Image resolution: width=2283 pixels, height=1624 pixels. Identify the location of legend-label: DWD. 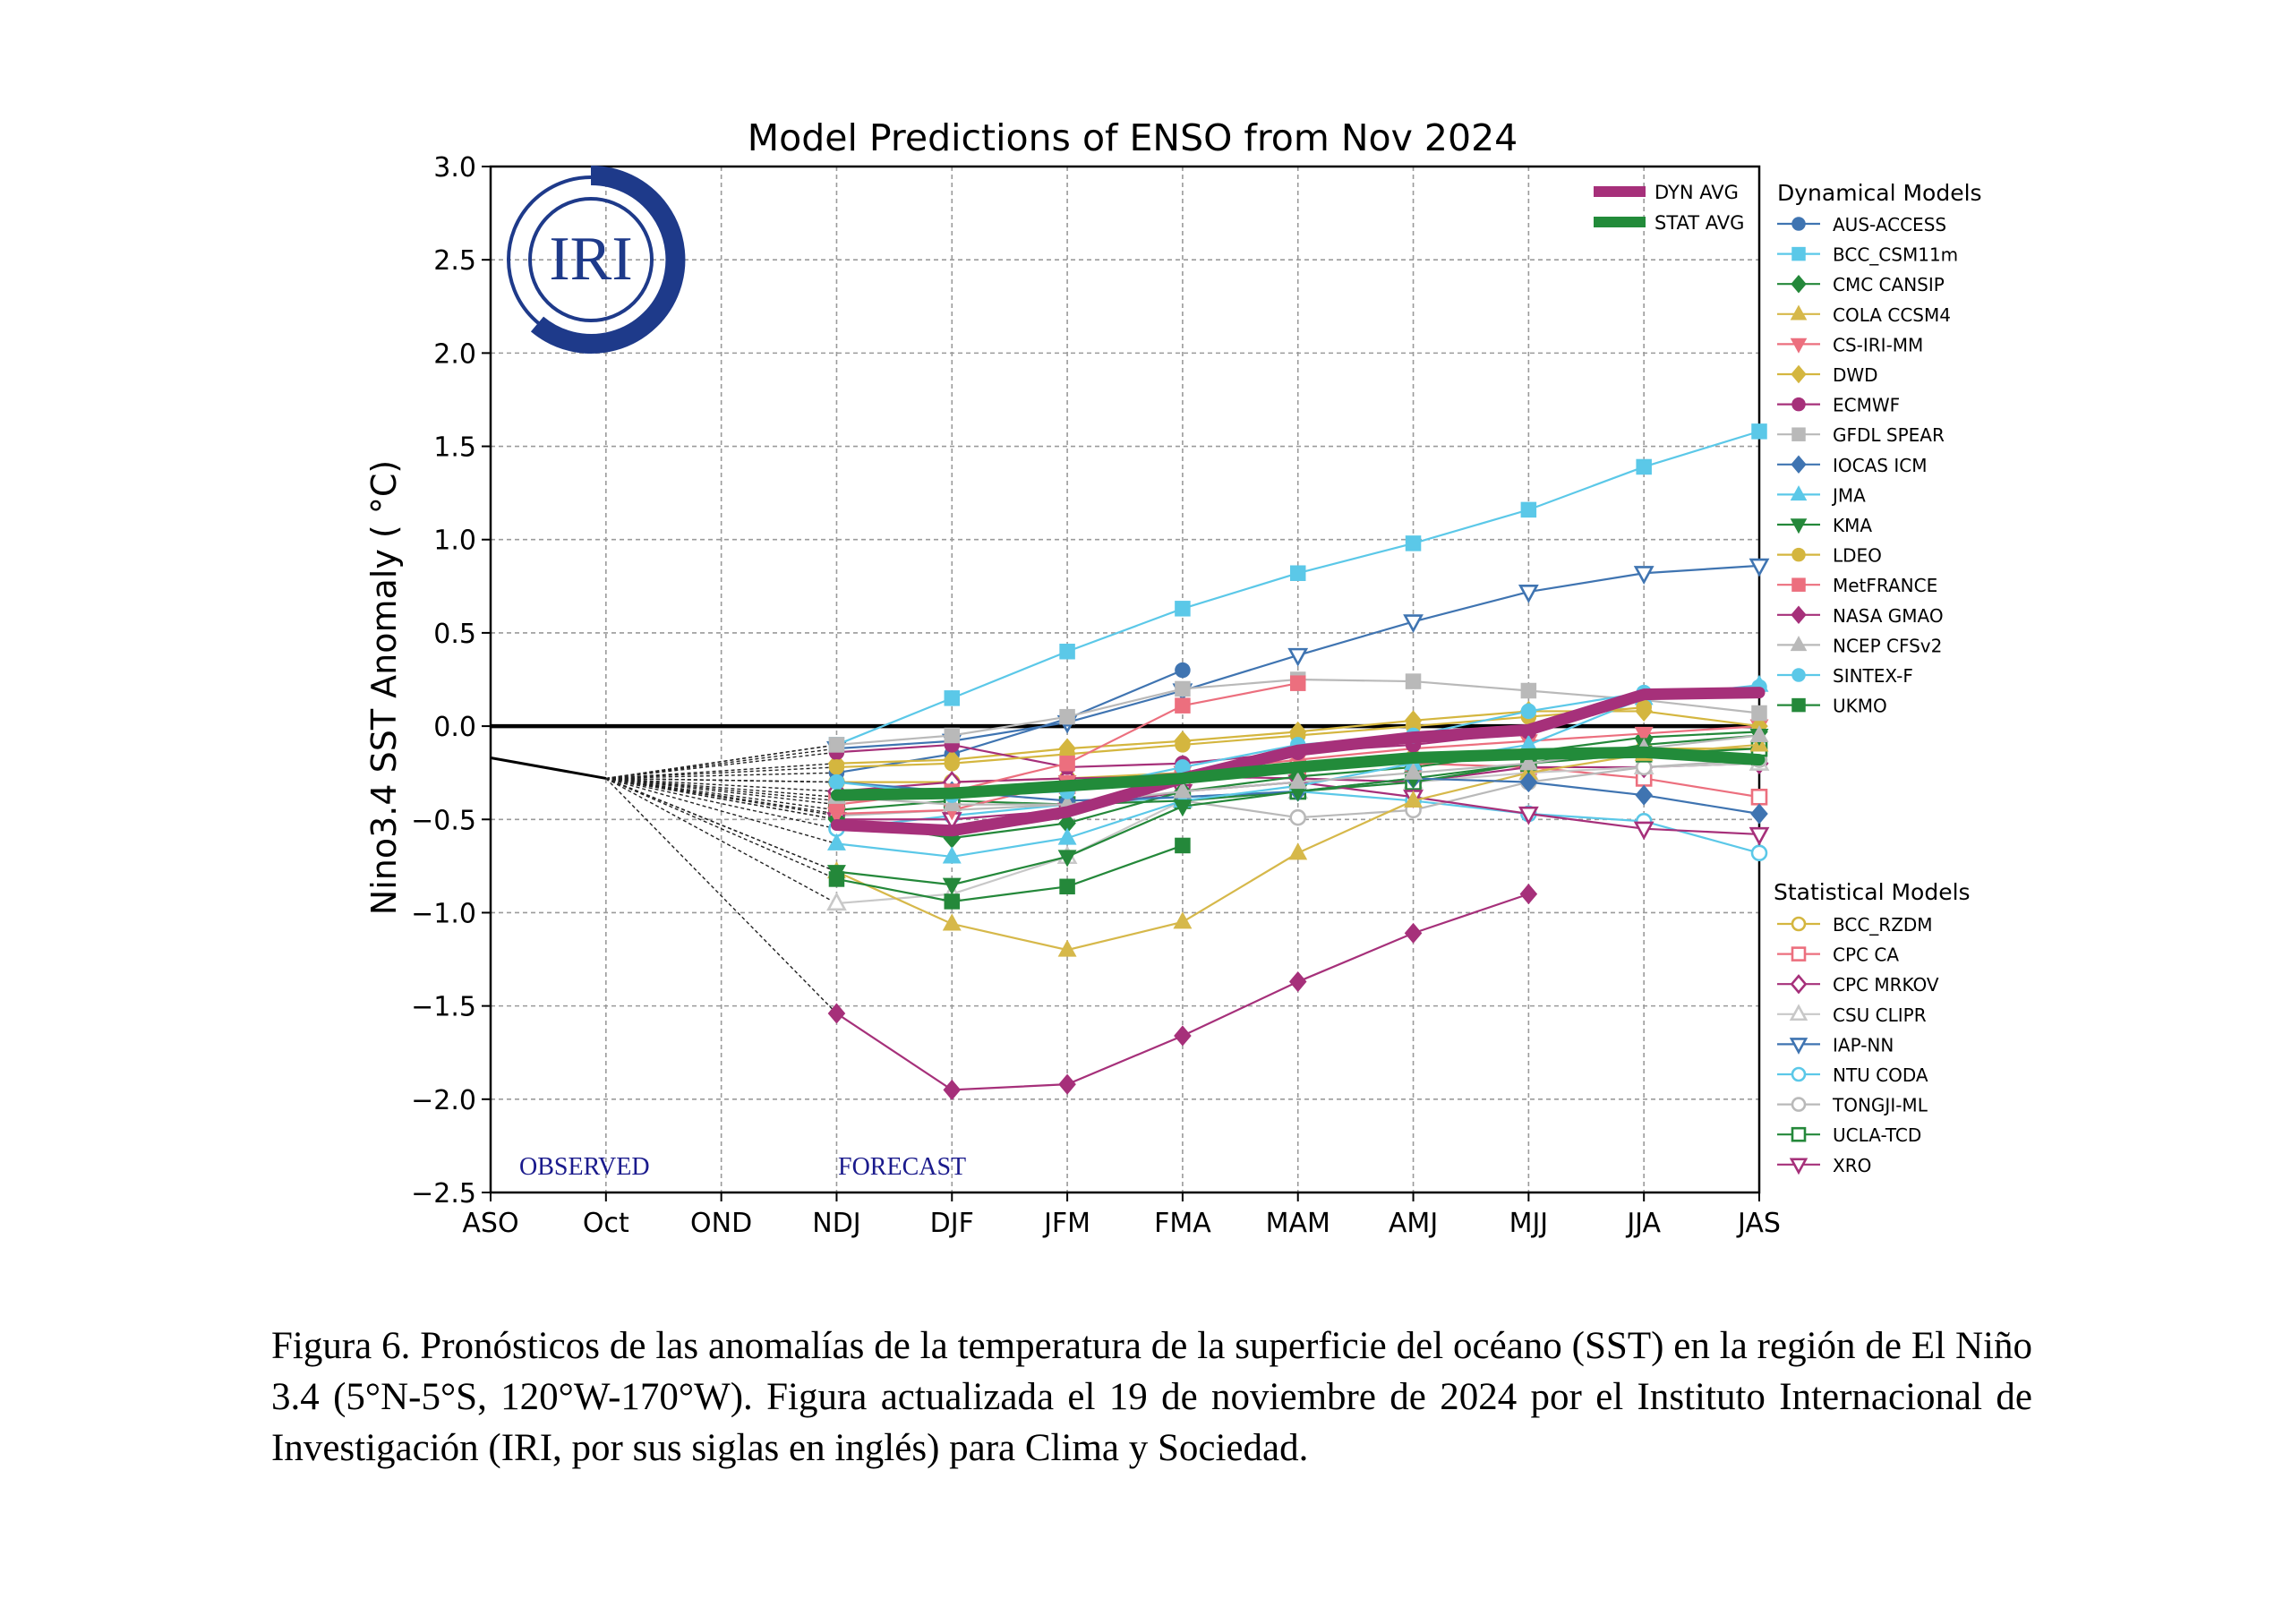
(1855, 375).